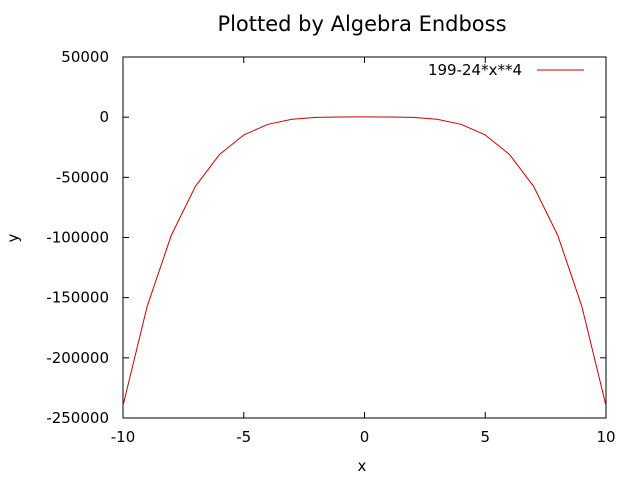 This screenshot has width=640, height=480. I want to click on y-tick-label: 50000, so click(85, 57).